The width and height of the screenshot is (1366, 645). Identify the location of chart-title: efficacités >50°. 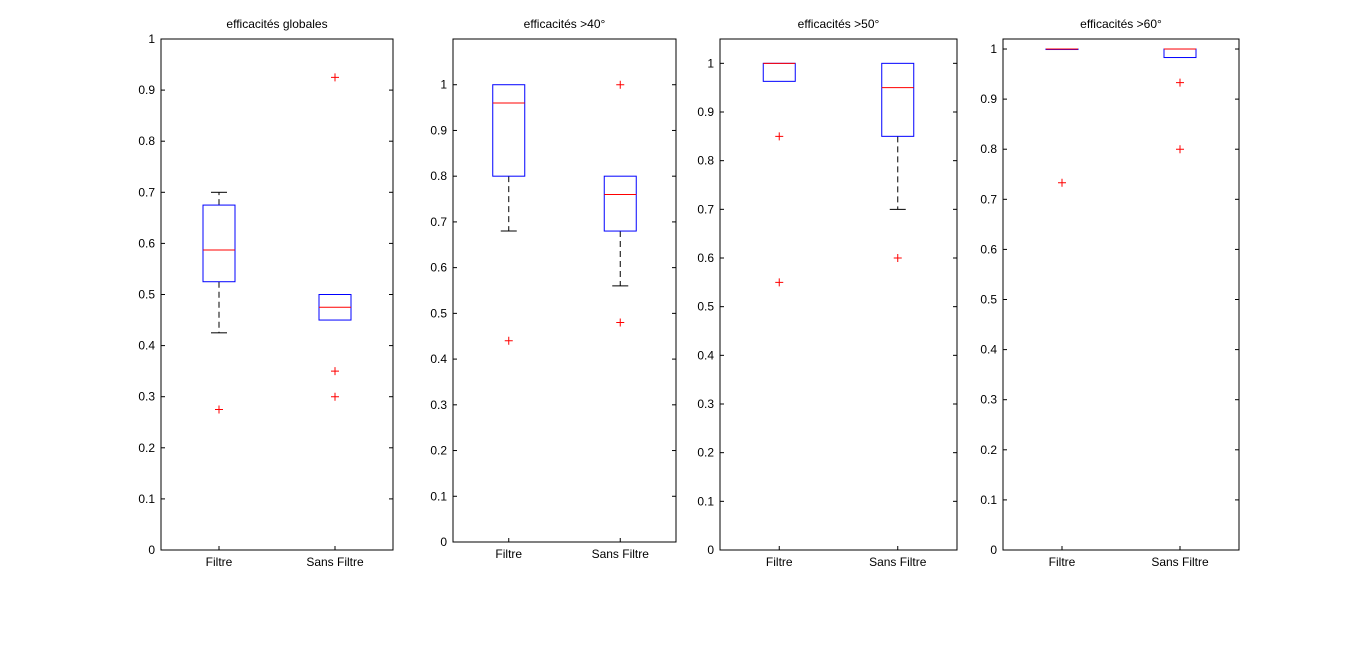
(839, 24).